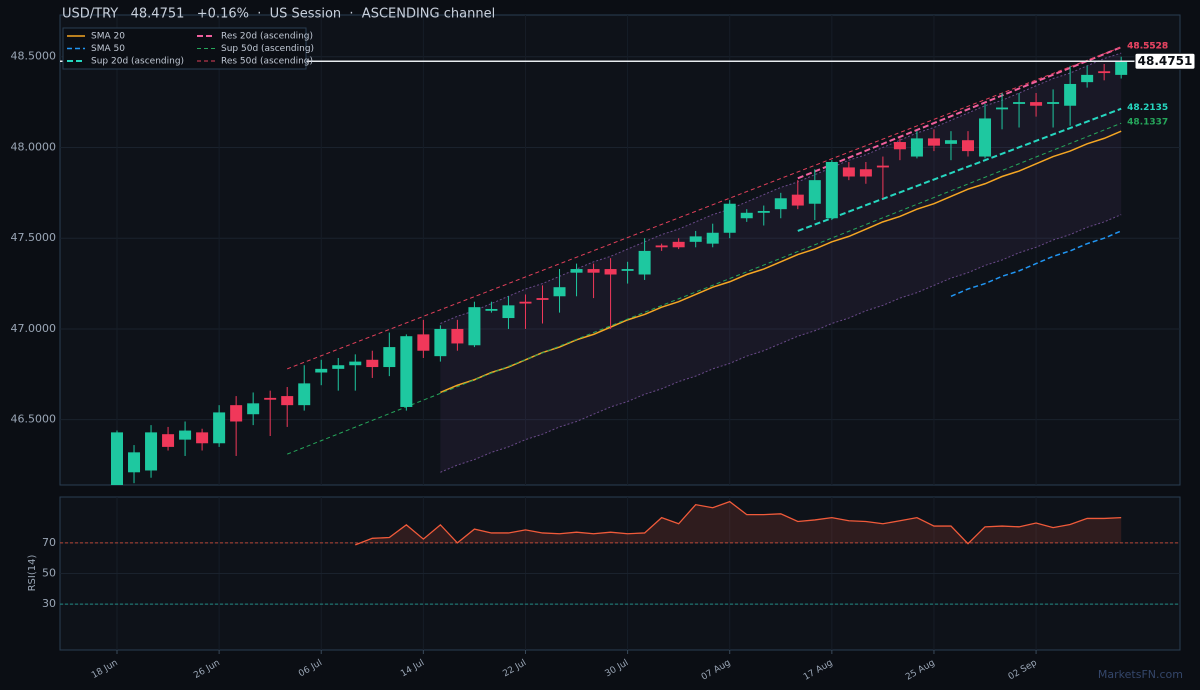  I want to click on y-tick-label: 48.0000, so click(34, 146).